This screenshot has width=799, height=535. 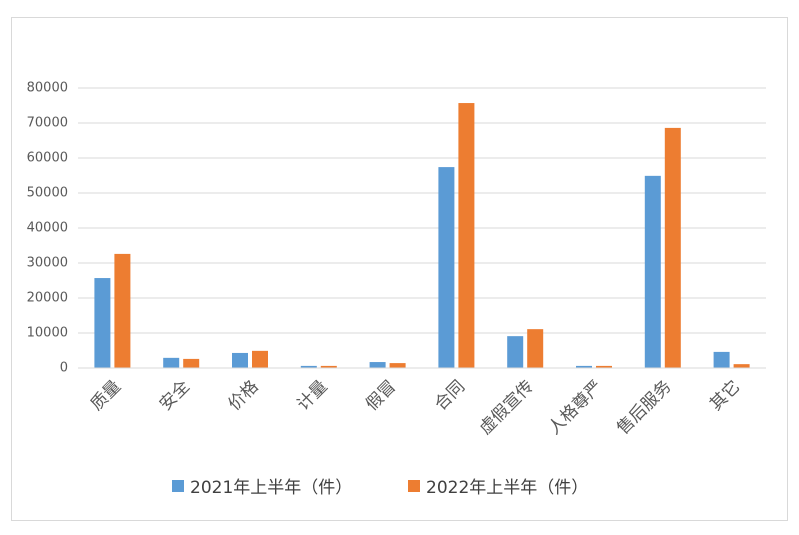 I want to click on y-tick-label: 0, so click(x=64, y=368).